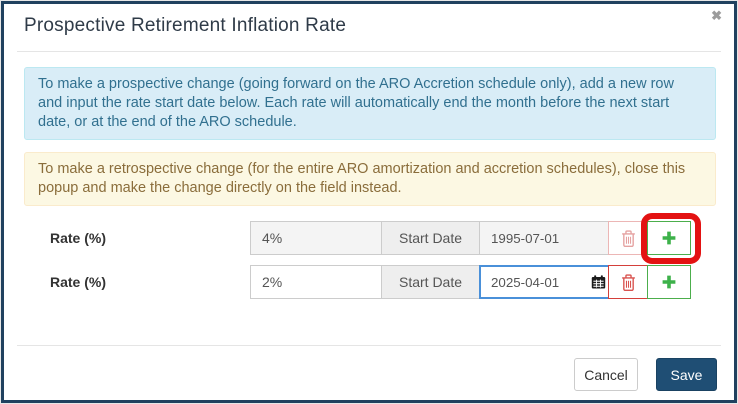 Image resolution: width=738 pixels, height=404 pixels. I want to click on cancel-button: Cancel, so click(606, 374).